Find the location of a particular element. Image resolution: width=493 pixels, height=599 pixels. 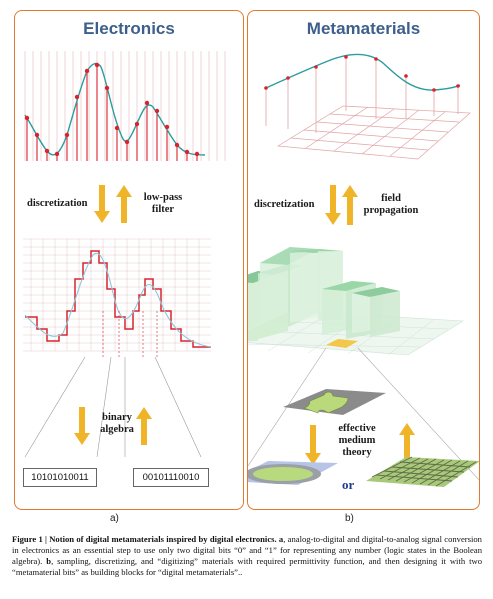

label-low-pass-filter: low-pass filter is located at coordinates (163, 204).